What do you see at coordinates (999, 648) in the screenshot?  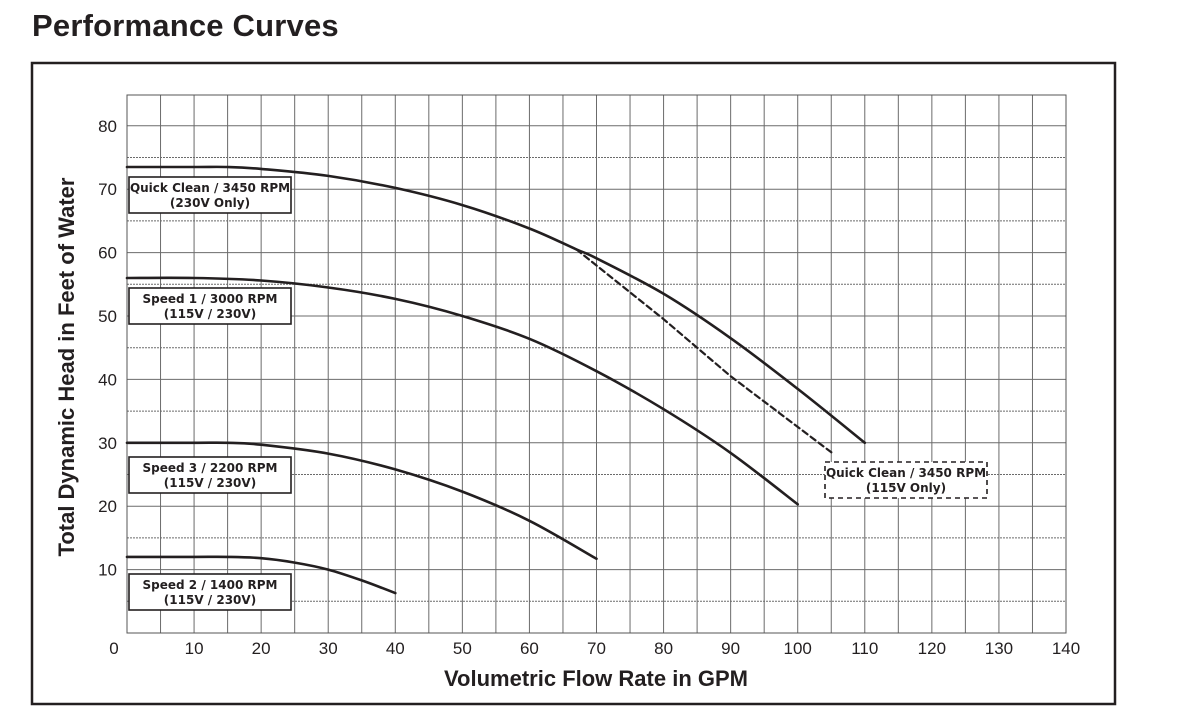 I see `x-tick-label: 130` at bounding box center [999, 648].